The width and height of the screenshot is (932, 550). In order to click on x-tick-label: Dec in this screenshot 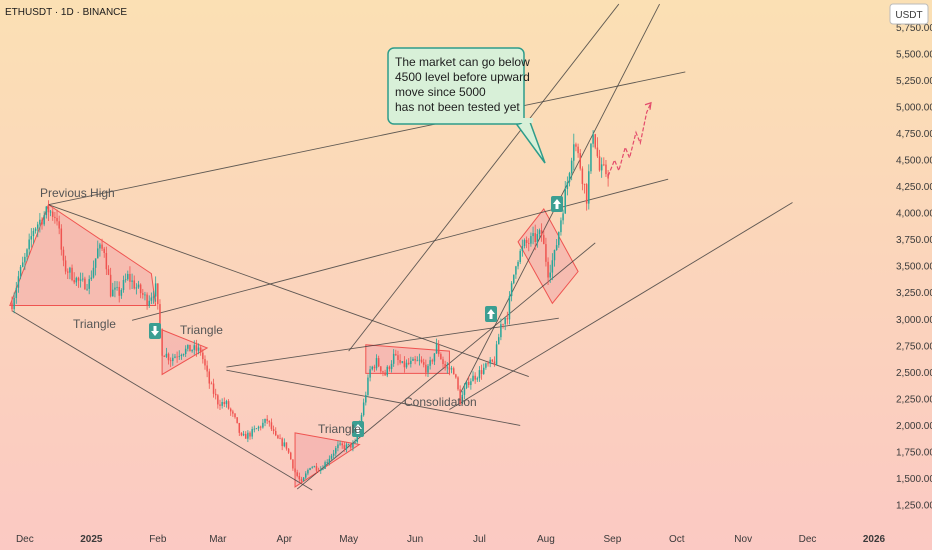, I will do `click(808, 539)`.